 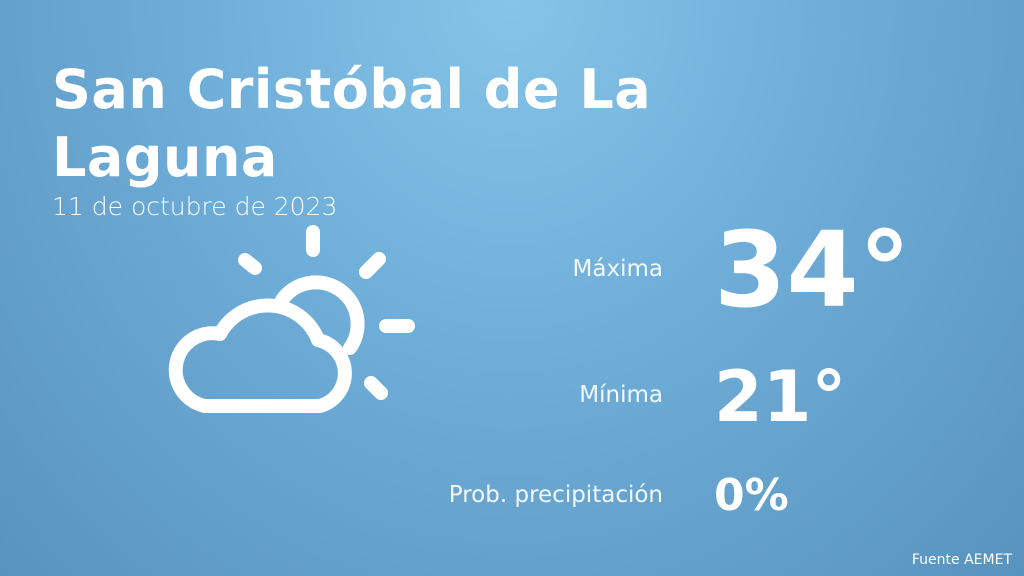 I want to click on forecast-value: 34°, so click(x=812, y=270).